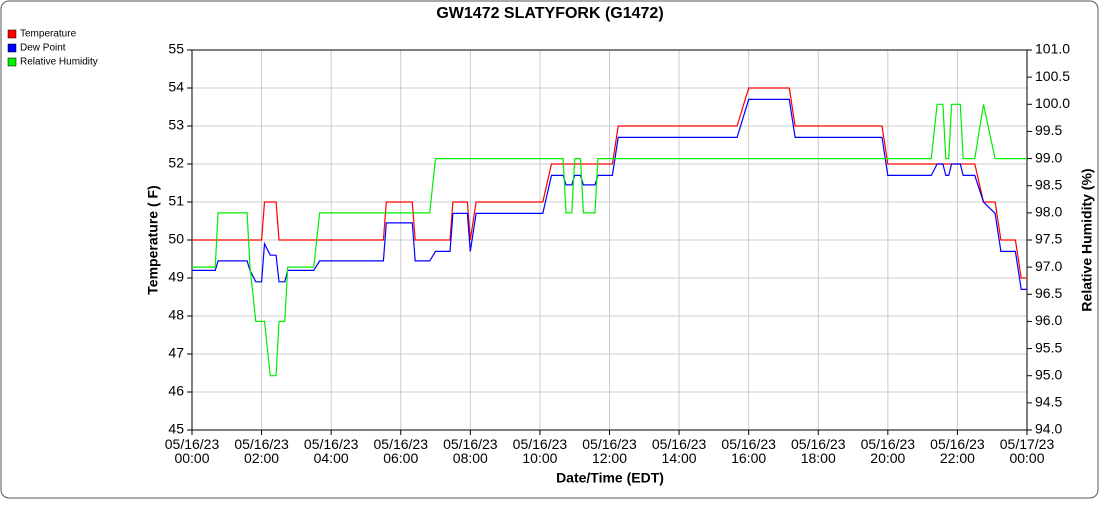 Image resolution: width=1100 pixels, height=505 pixels. I want to click on y2-tick-label: 96.0, so click(1048, 320).